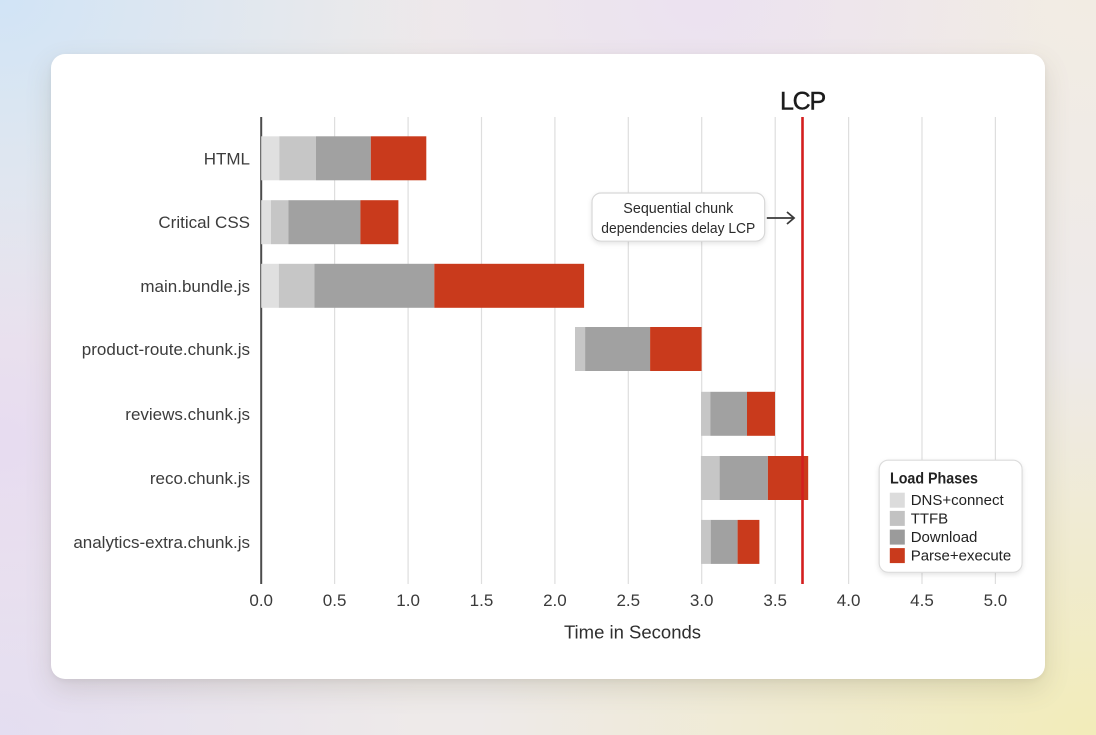 Image resolution: width=1096 pixels, height=735 pixels. Describe the element at coordinates (803, 102) in the screenshot. I see `svg-text: LCP` at that location.